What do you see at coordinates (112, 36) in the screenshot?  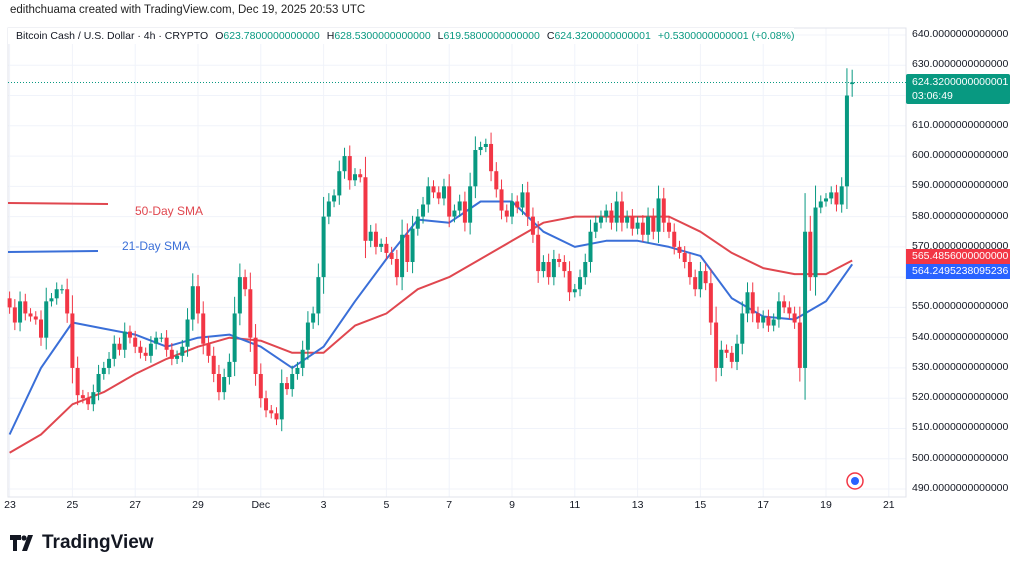 I see `symbol-title: Bitcoin Cash / U.S. Dollar · 4h · CRYPTO` at bounding box center [112, 36].